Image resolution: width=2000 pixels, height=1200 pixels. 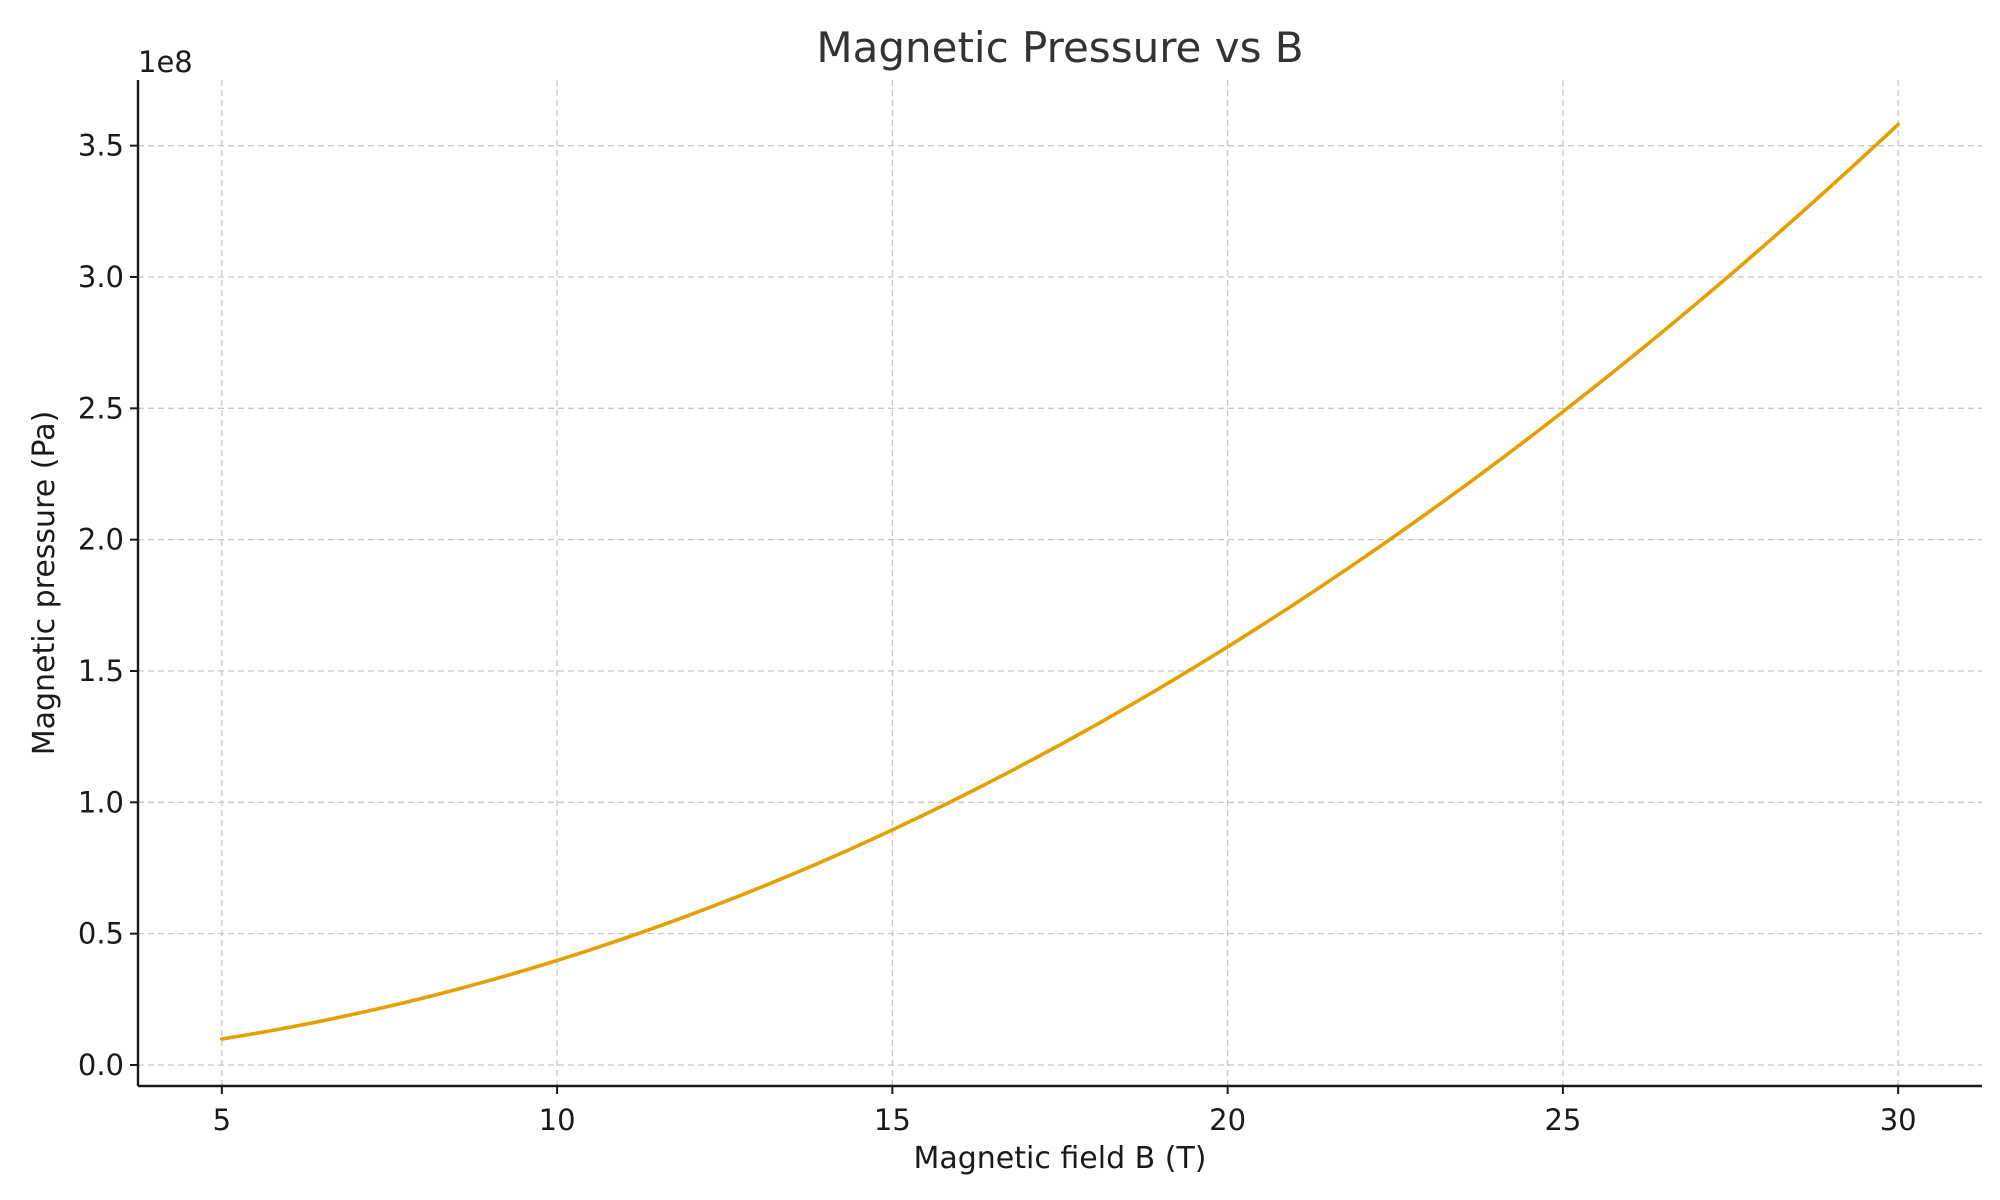 What do you see at coordinates (101, 802) in the screenshot?
I see `y-tick-label: 1.0` at bounding box center [101, 802].